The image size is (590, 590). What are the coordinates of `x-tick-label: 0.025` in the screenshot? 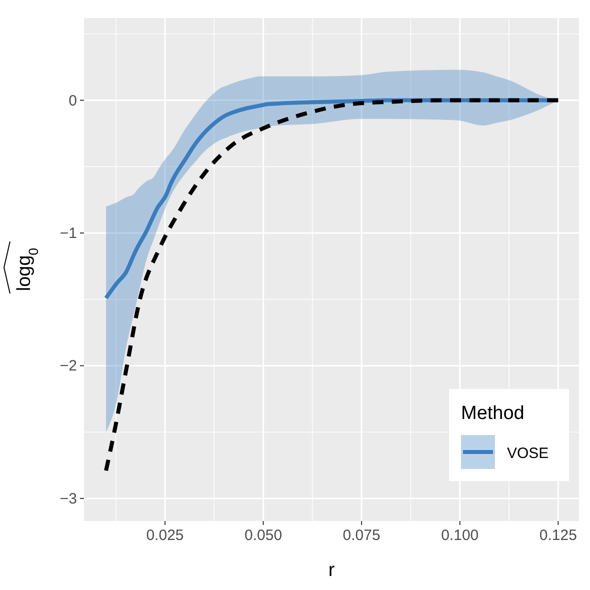 It's located at (165, 535).